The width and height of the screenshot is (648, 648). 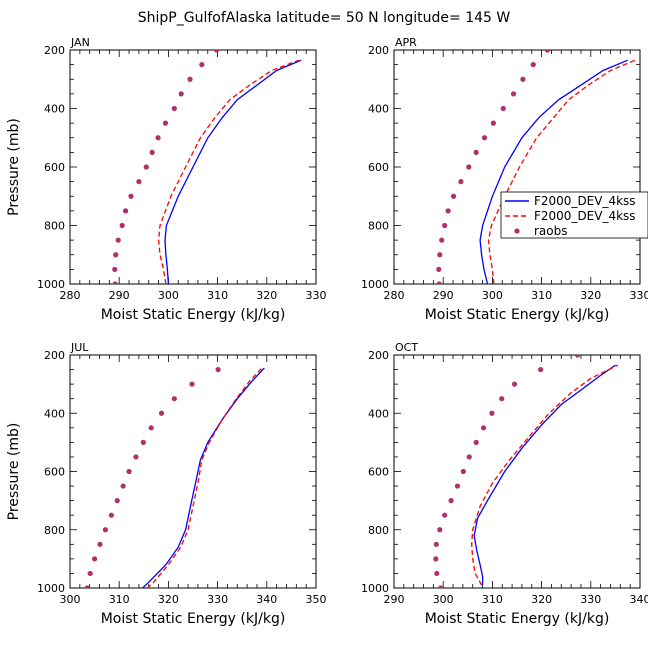 What do you see at coordinates (316, 599) in the screenshot?
I see `x-tick-label: 350` at bounding box center [316, 599].